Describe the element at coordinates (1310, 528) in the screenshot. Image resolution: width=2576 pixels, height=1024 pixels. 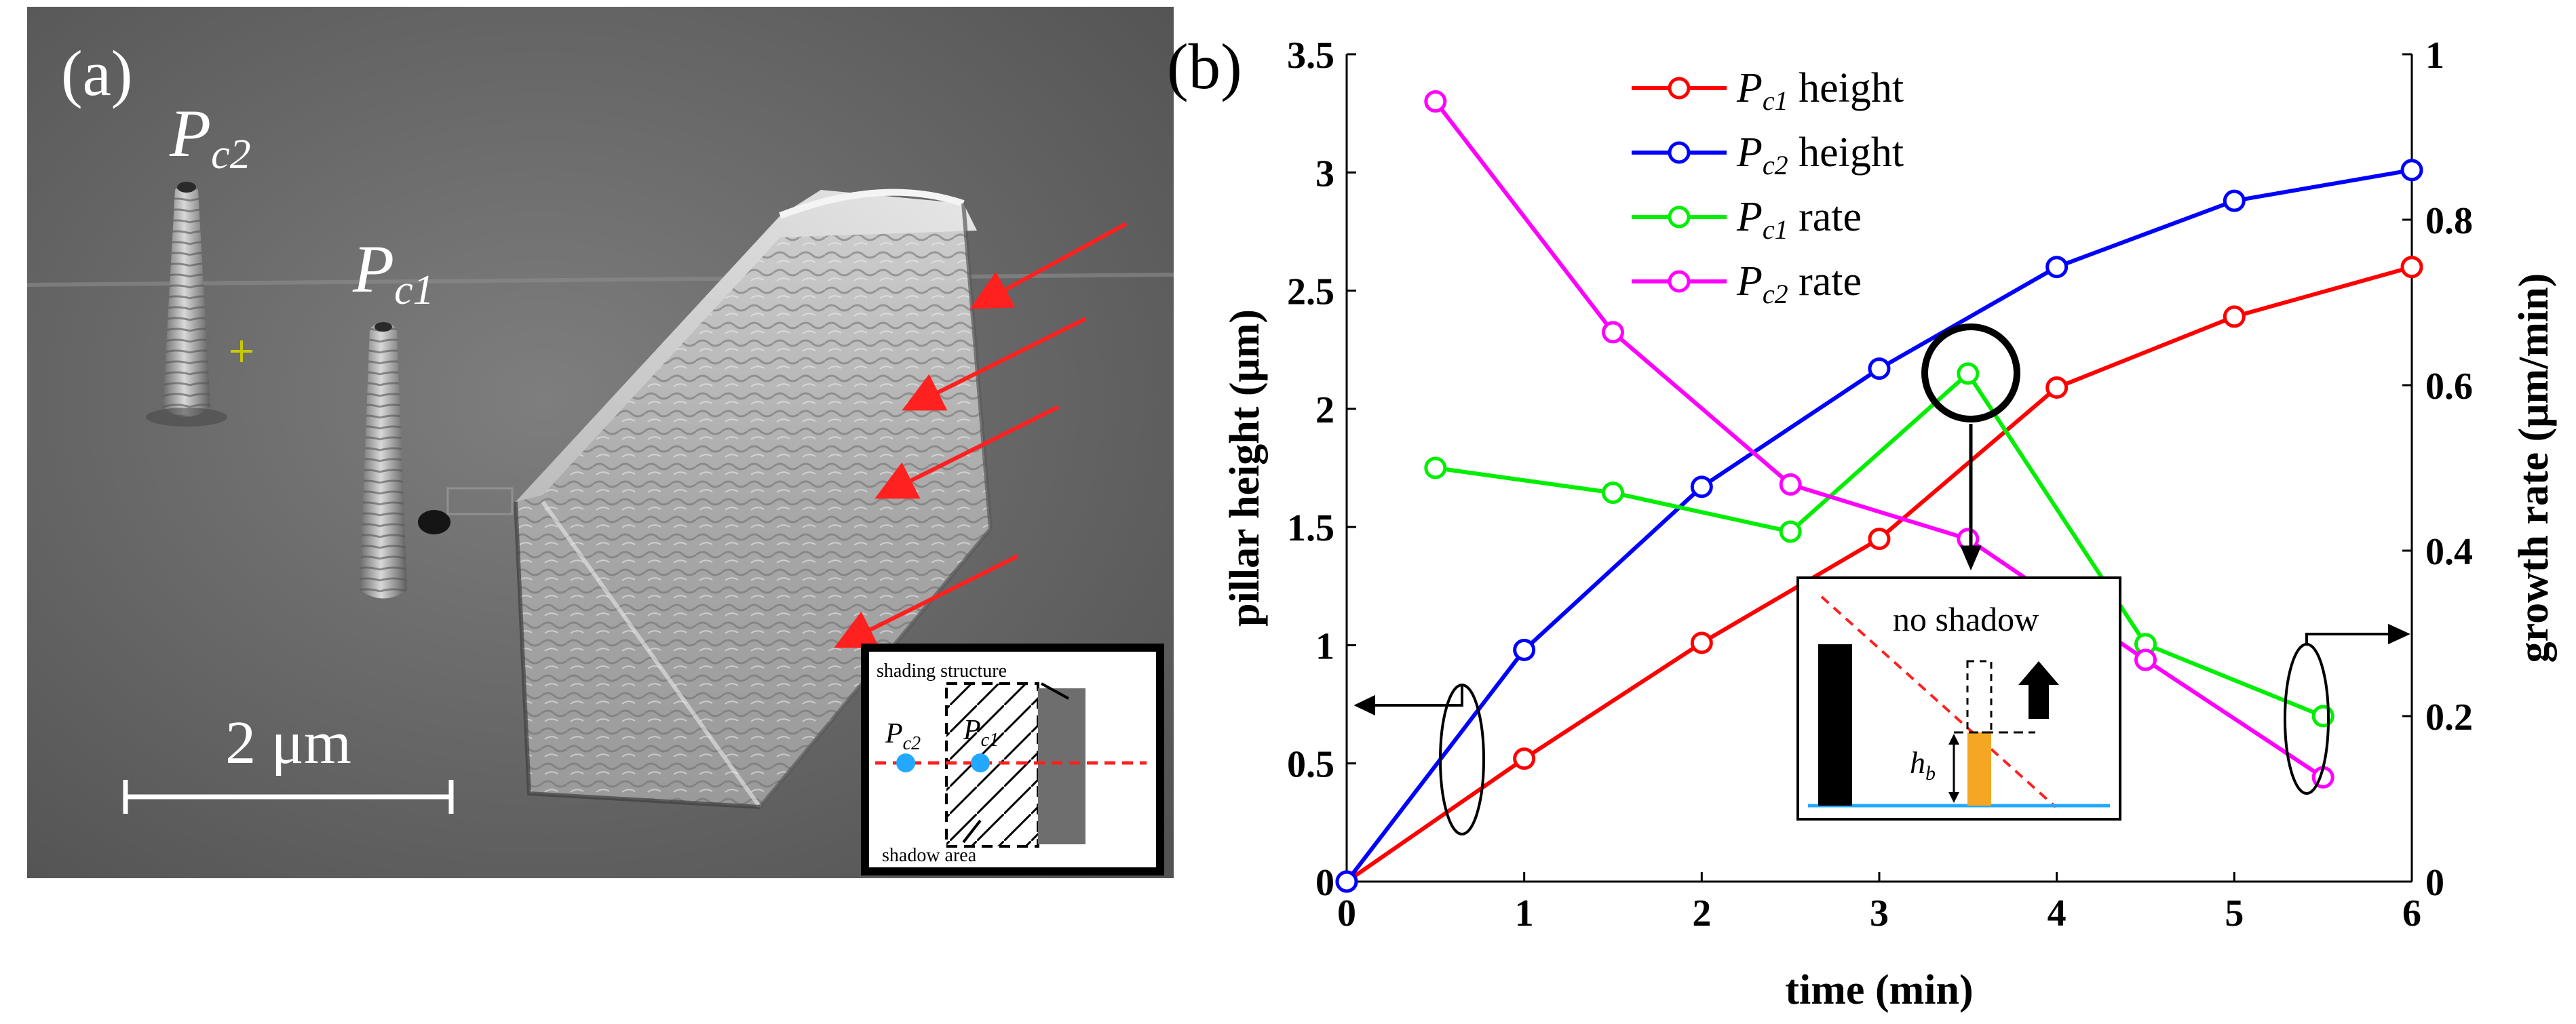
I see `y-tick-label: 1.5` at that location.